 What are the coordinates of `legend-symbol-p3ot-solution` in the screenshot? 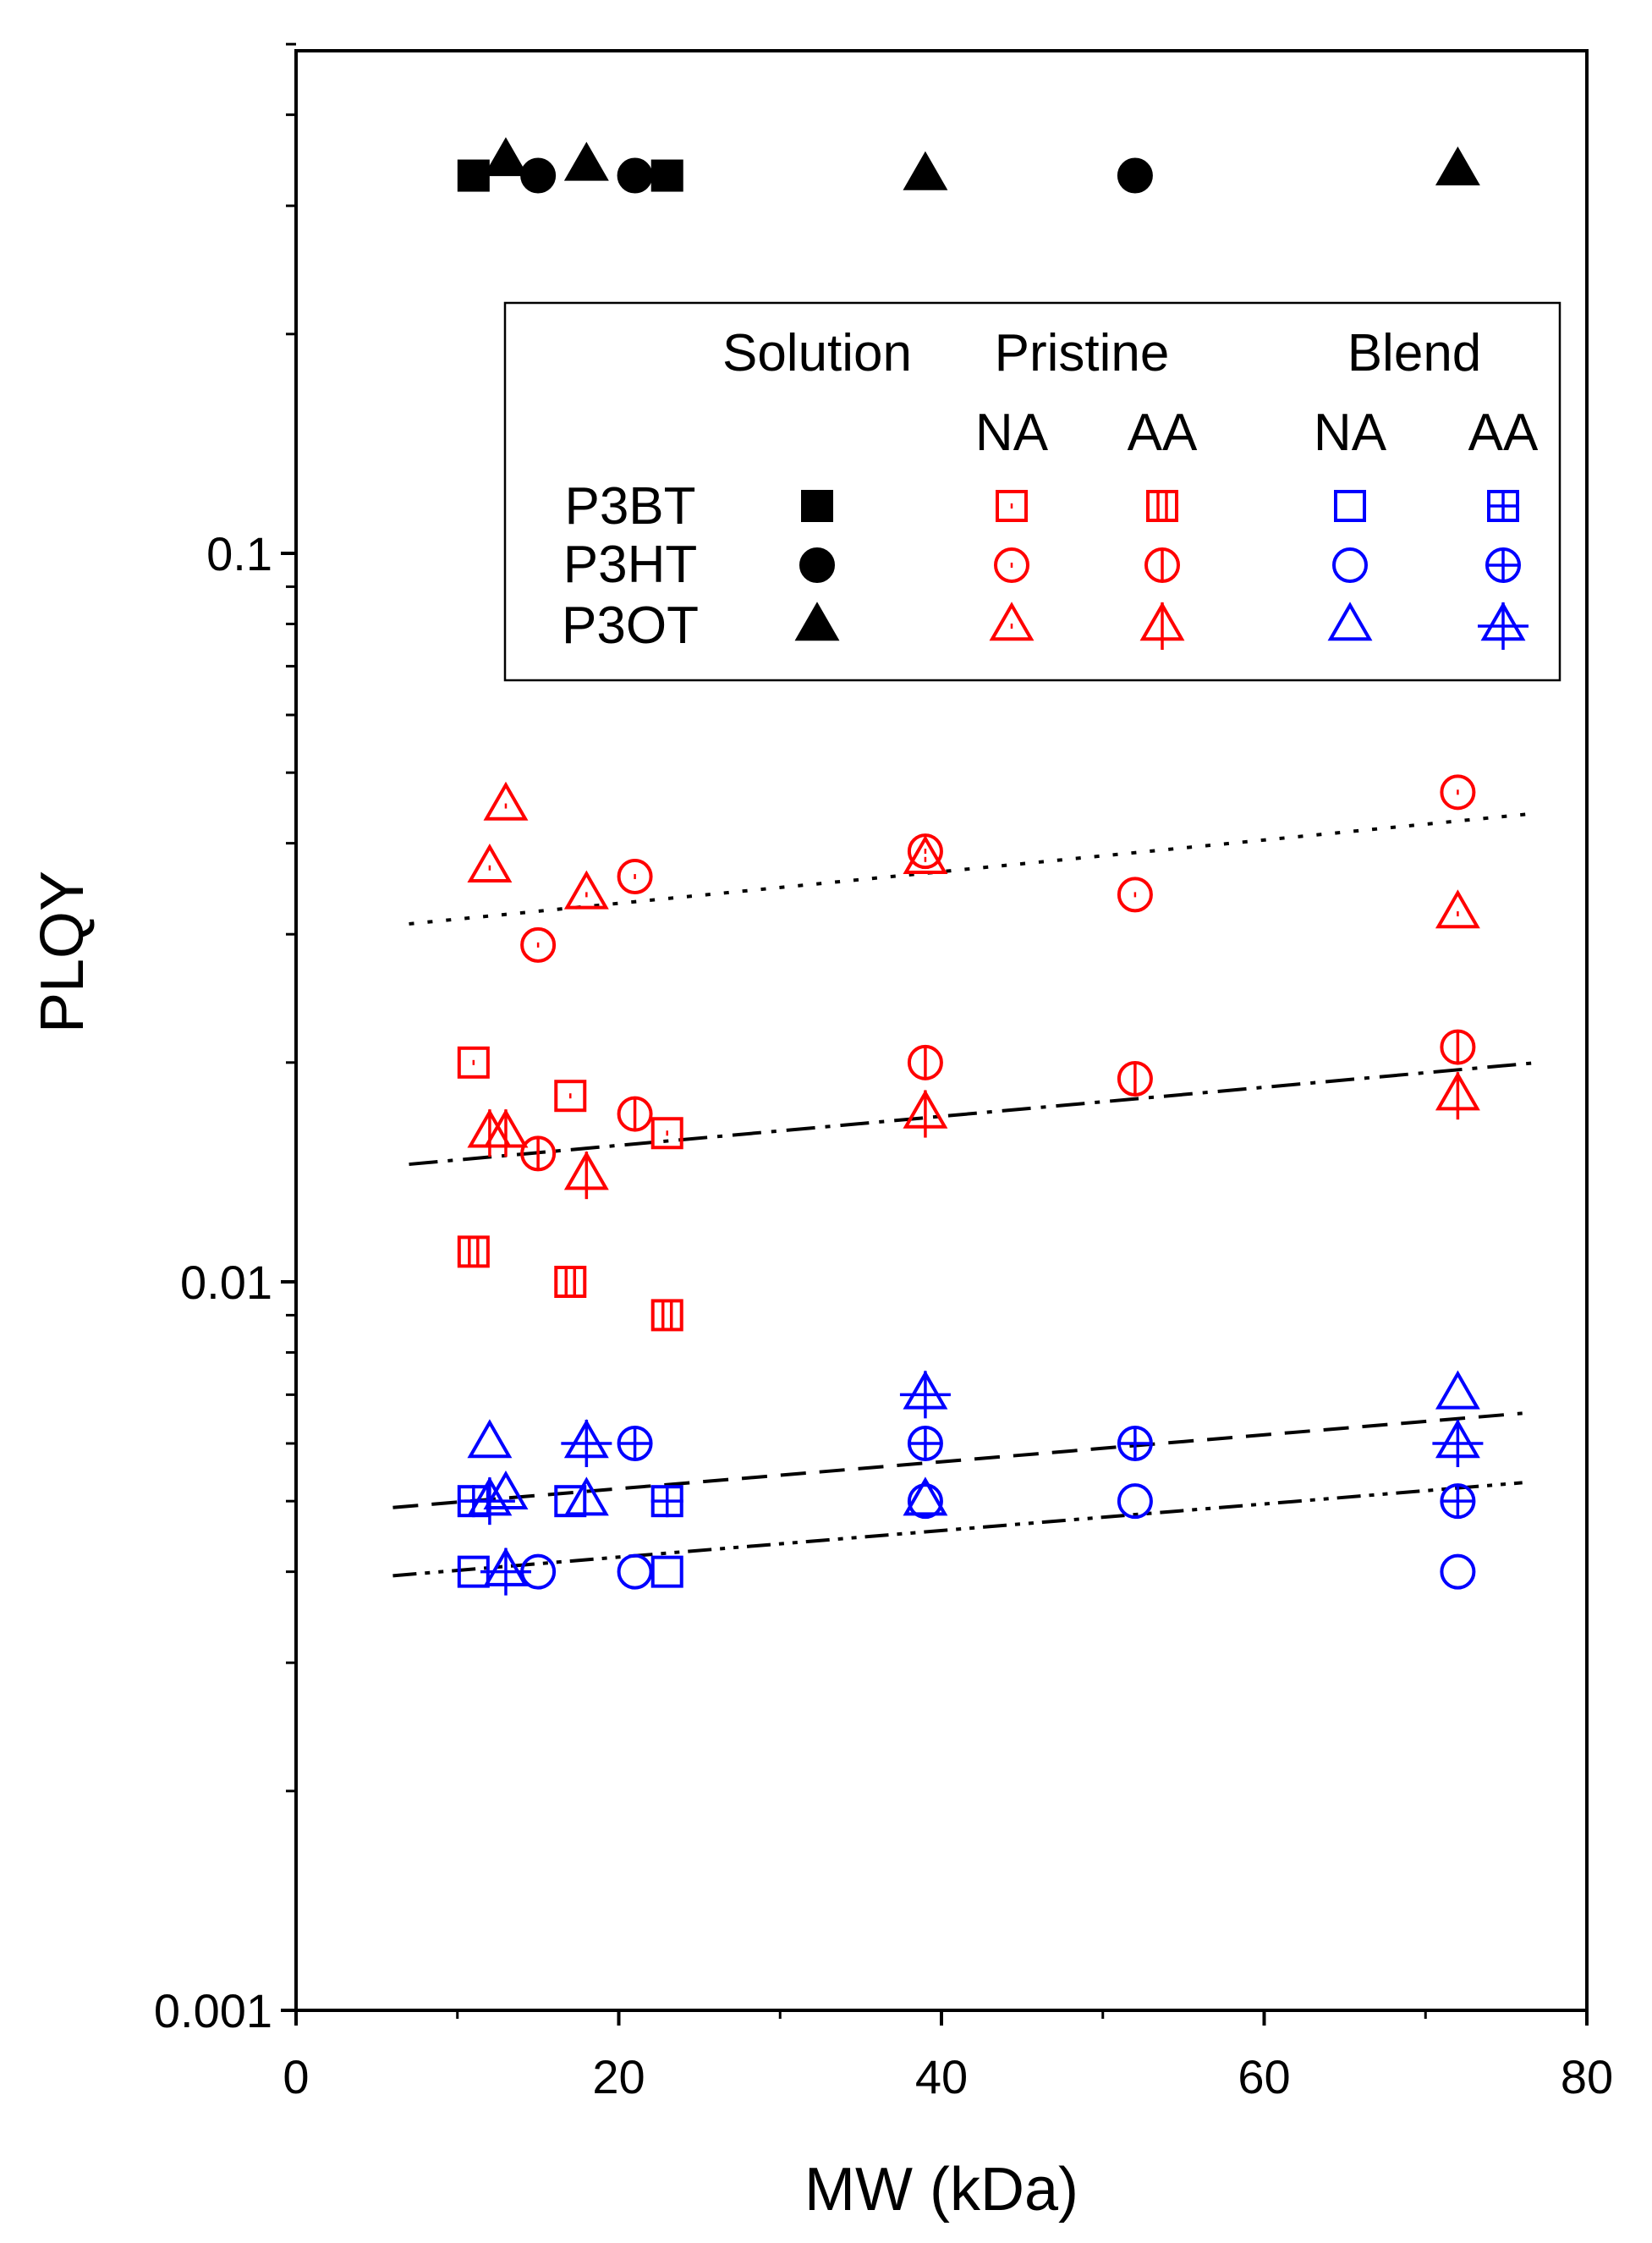 It's located at (817, 621).